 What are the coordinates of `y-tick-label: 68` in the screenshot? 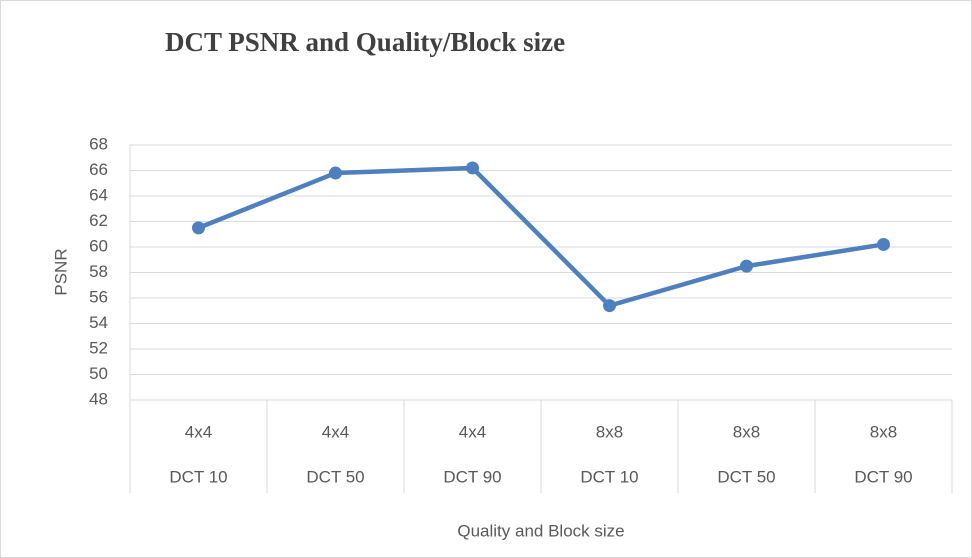 It's located at (98, 143).